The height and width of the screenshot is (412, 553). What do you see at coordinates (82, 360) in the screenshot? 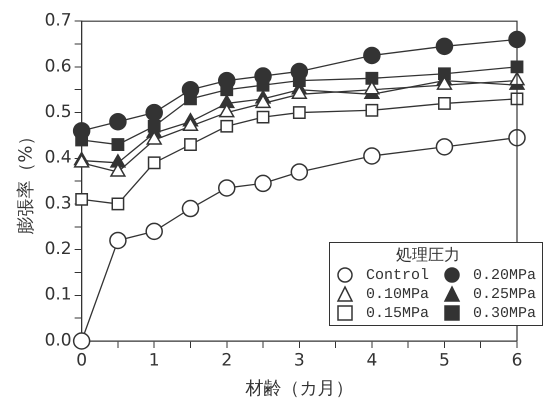
I see `x-tick-label: 0` at bounding box center [82, 360].